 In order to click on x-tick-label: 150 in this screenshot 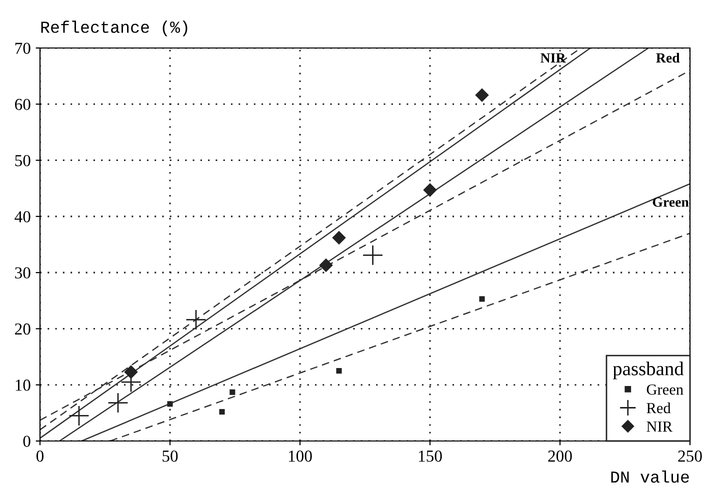, I will do `click(430, 456)`.